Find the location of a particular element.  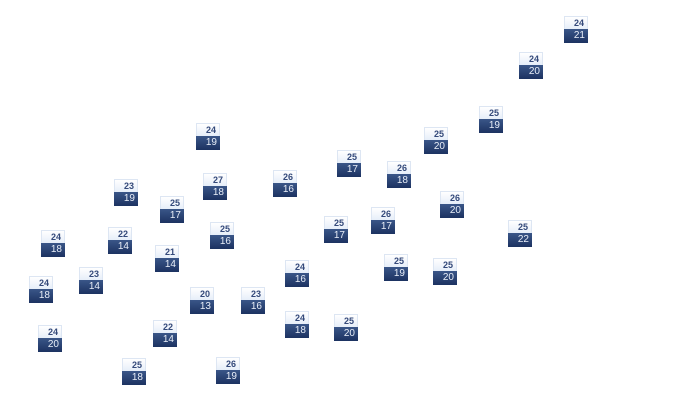

temperature-marker: 24 21 is located at coordinates (576, 29).